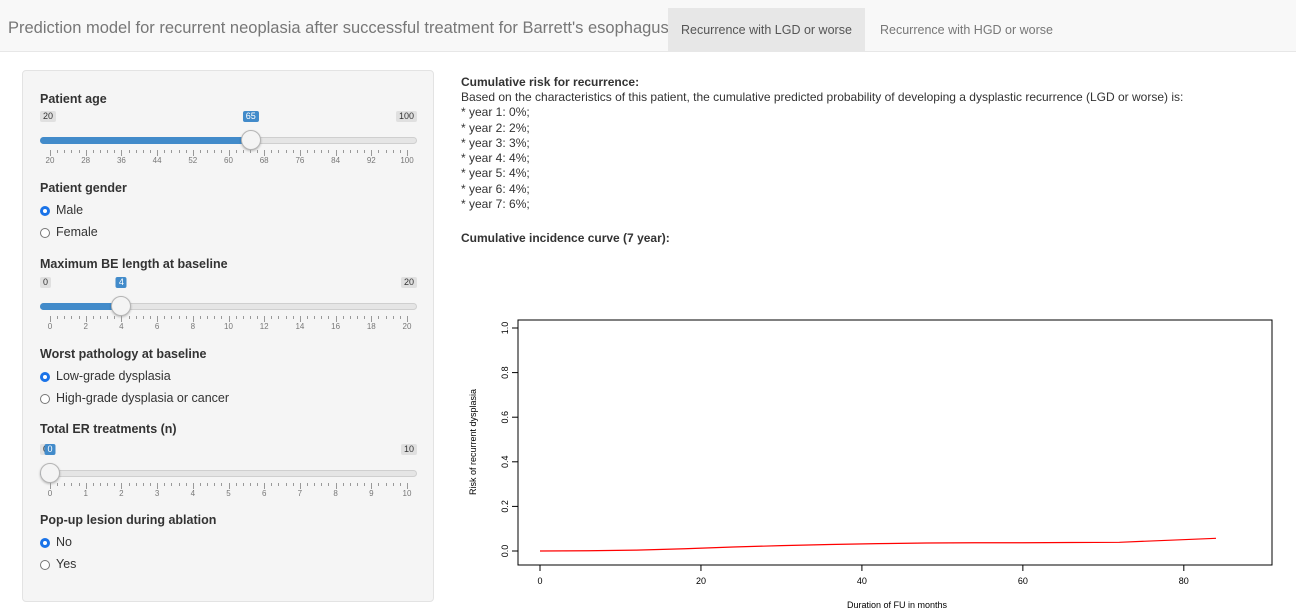  What do you see at coordinates (250, 140) in the screenshot?
I see `age-handle` at bounding box center [250, 140].